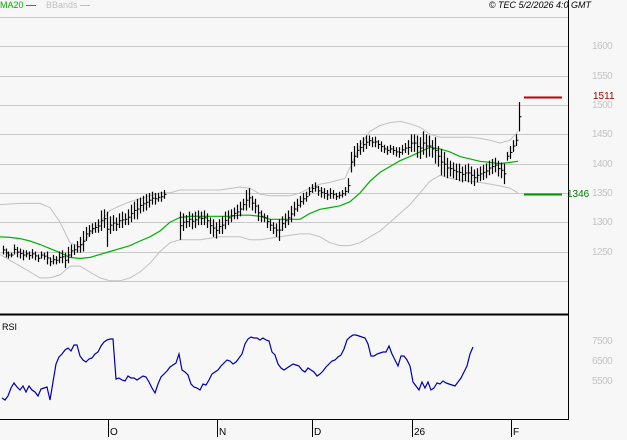 This screenshot has width=627, height=440. I want to click on legend-ma20-swatch, so click(30, 6).